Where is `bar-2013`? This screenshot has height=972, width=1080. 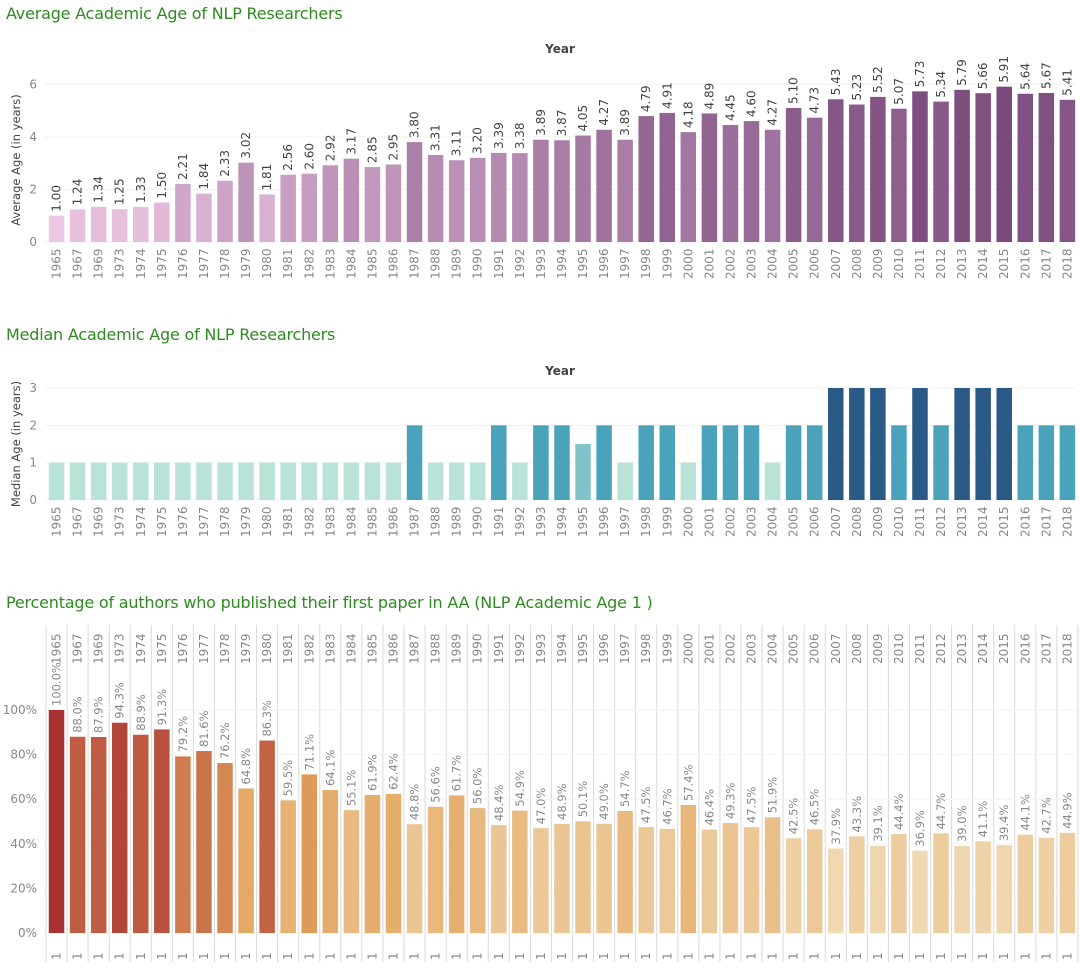 bar-2013 is located at coordinates (962, 444).